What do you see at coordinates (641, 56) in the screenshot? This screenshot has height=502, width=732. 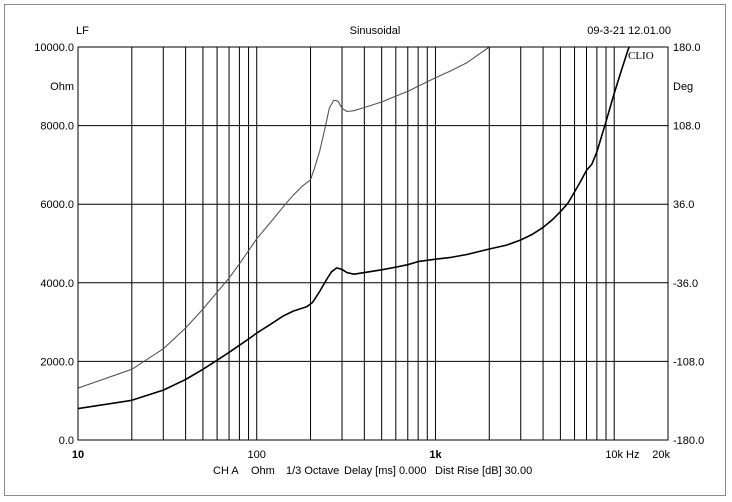 I see `clio-watermark: CLIO` at bounding box center [641, 56].